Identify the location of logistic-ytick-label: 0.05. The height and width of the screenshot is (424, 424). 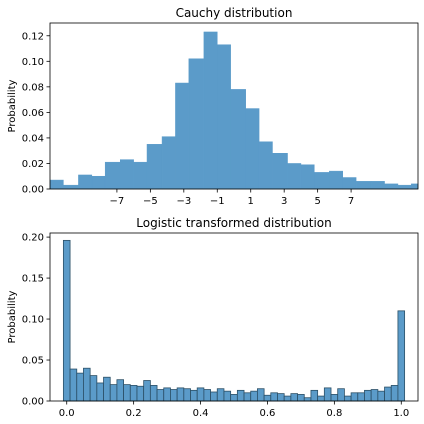
(33, 361).